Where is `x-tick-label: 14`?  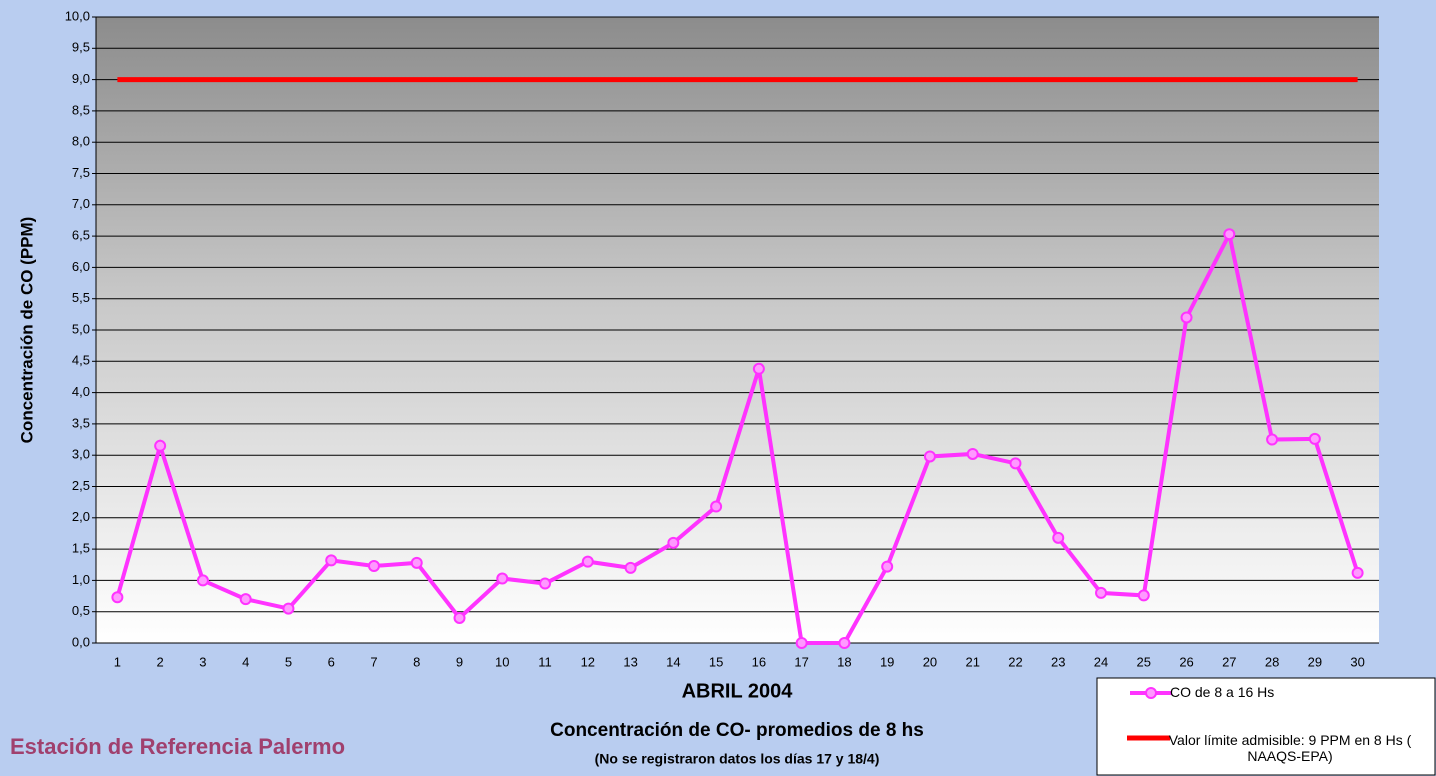
x-tick-label: 14 is located at coordinates (673, 661).